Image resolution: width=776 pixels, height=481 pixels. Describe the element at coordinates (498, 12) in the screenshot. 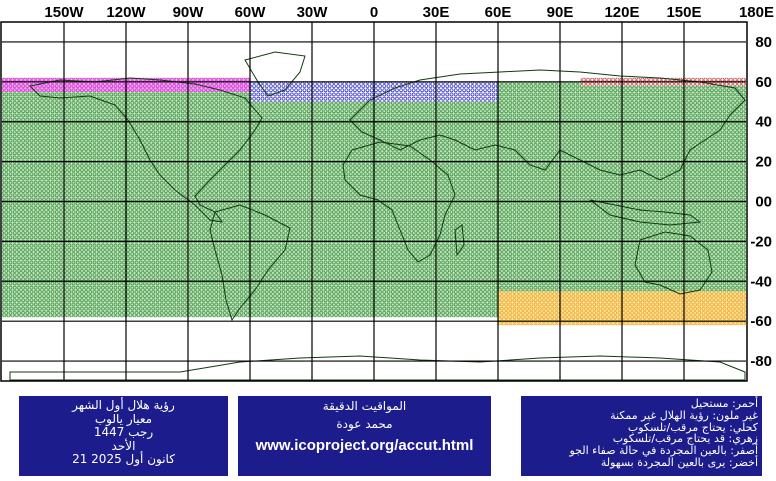

I see `lon-tick-label: 60E` at that location.